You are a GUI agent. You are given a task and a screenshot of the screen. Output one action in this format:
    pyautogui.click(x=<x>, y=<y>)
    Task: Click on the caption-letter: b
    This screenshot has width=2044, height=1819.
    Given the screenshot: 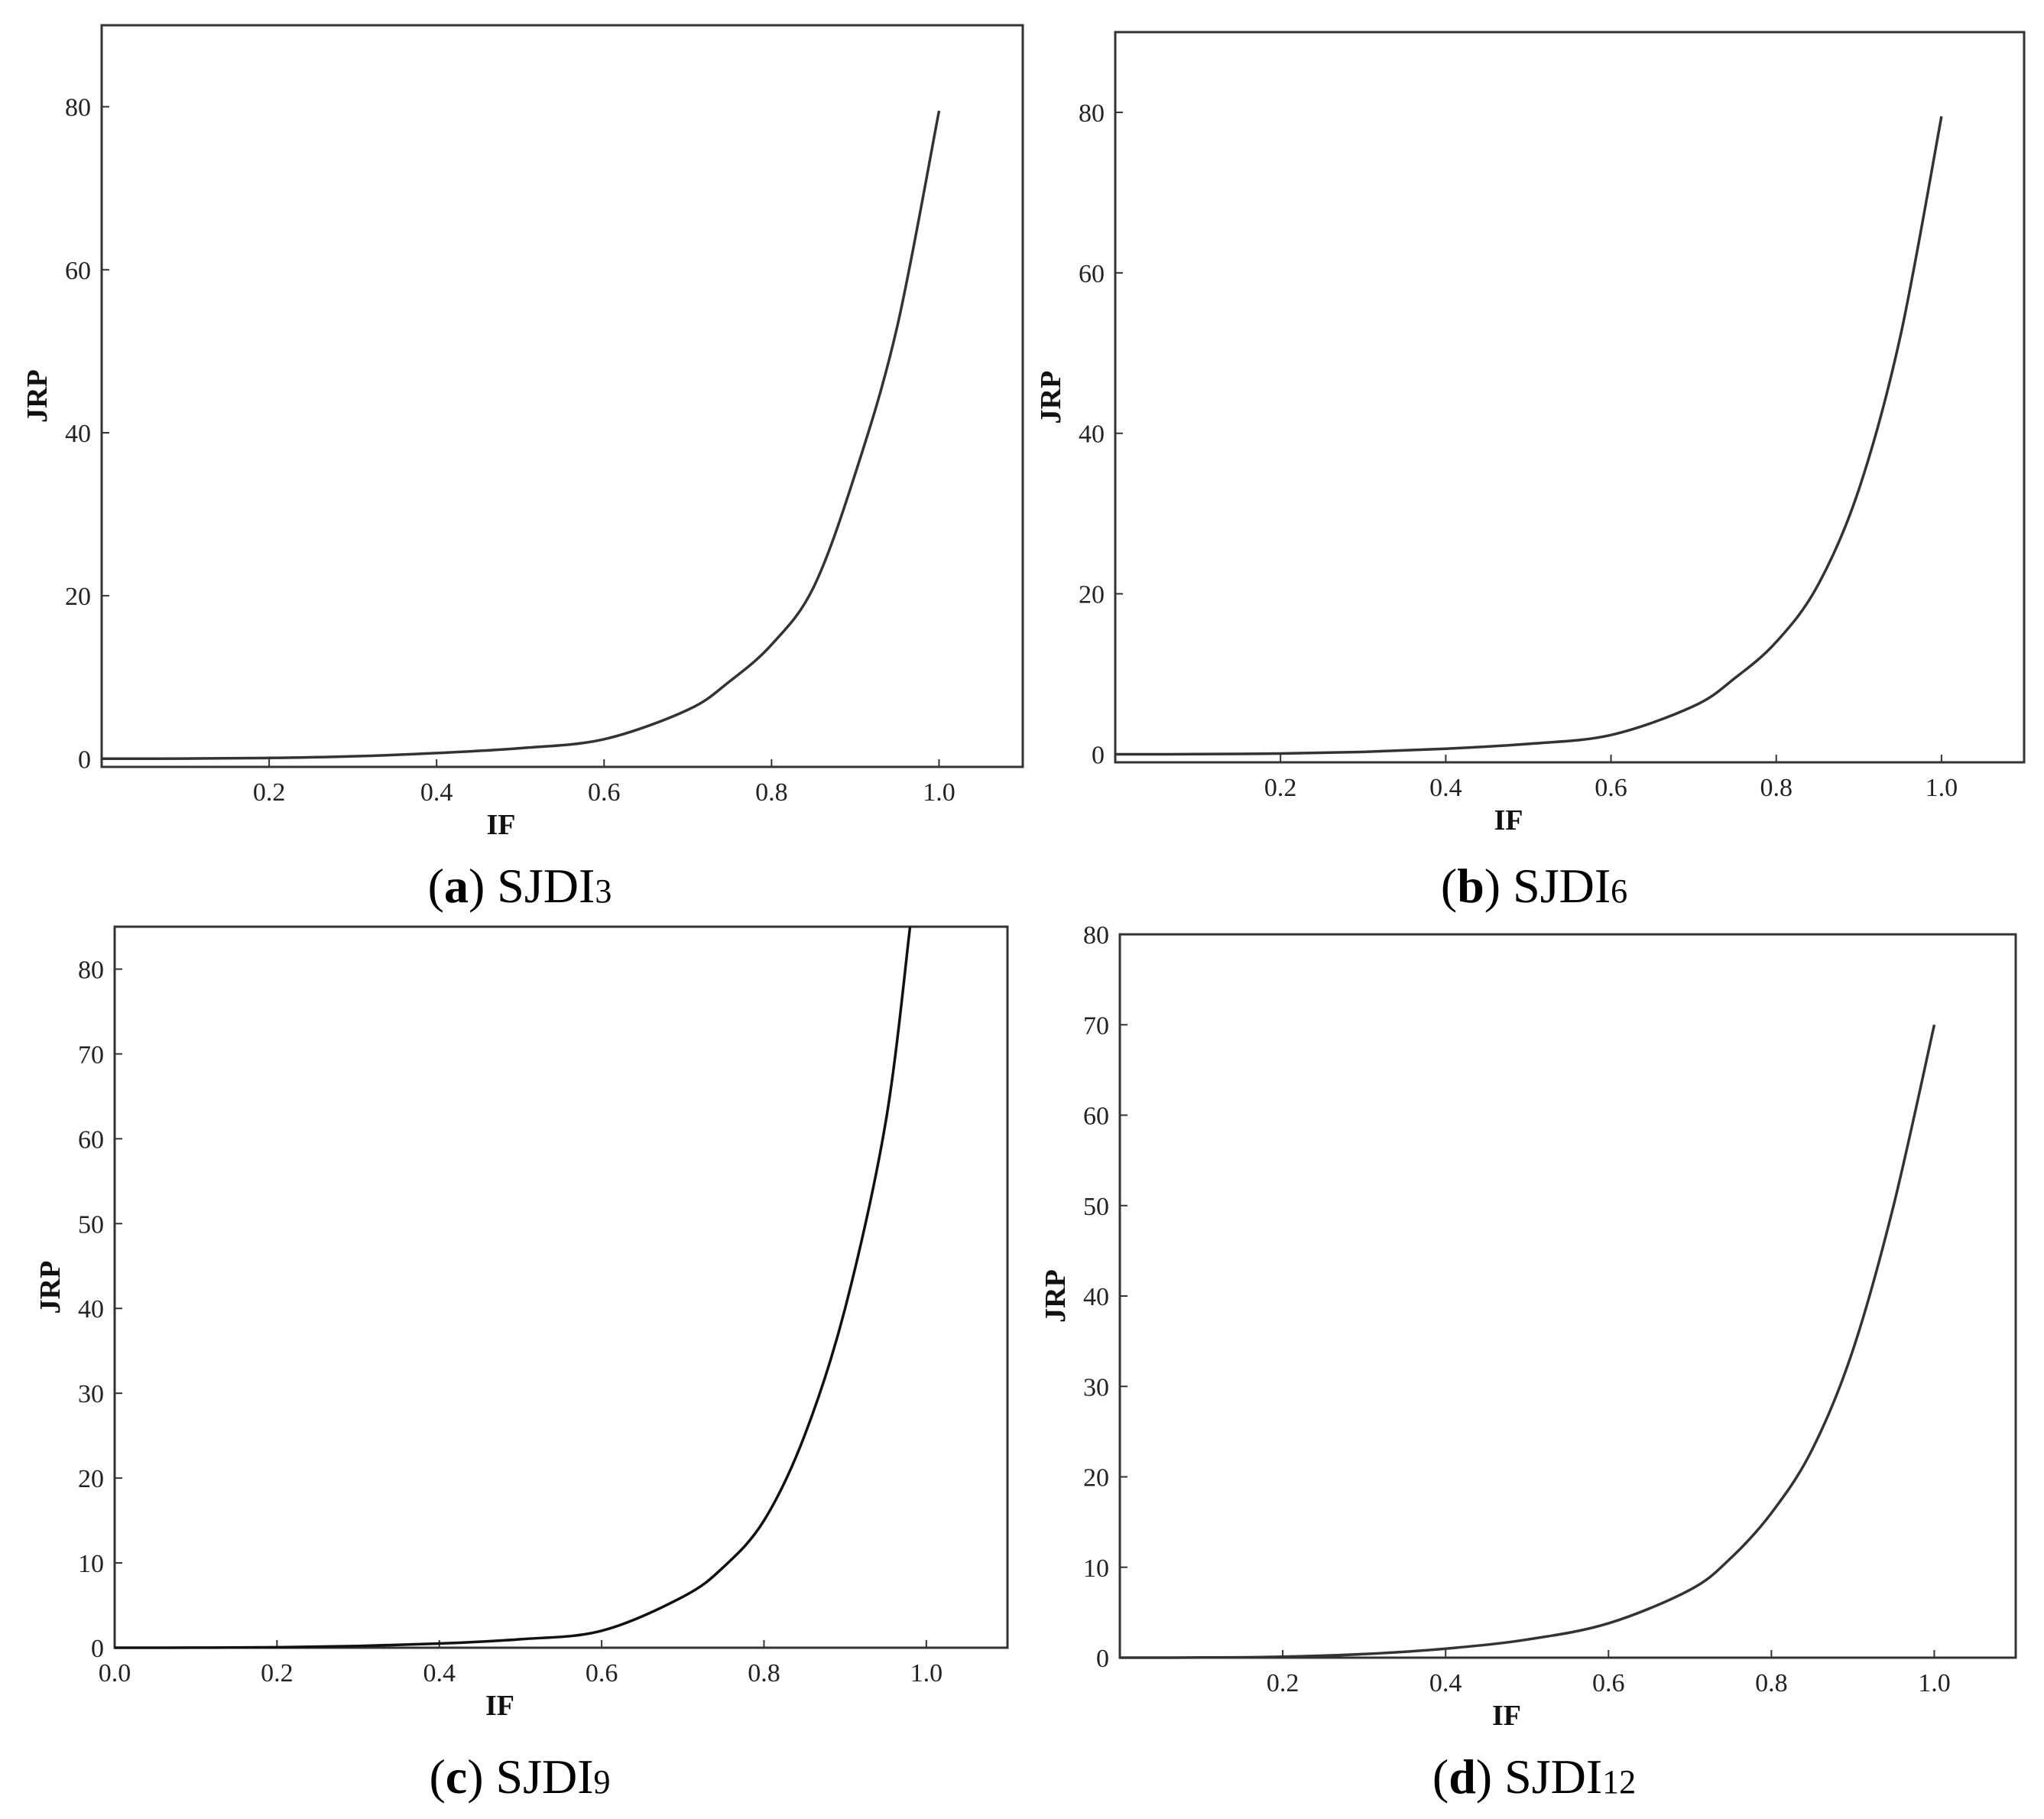 What is the action you would take?
    pyautogui.click(x=1470, y=886)
    